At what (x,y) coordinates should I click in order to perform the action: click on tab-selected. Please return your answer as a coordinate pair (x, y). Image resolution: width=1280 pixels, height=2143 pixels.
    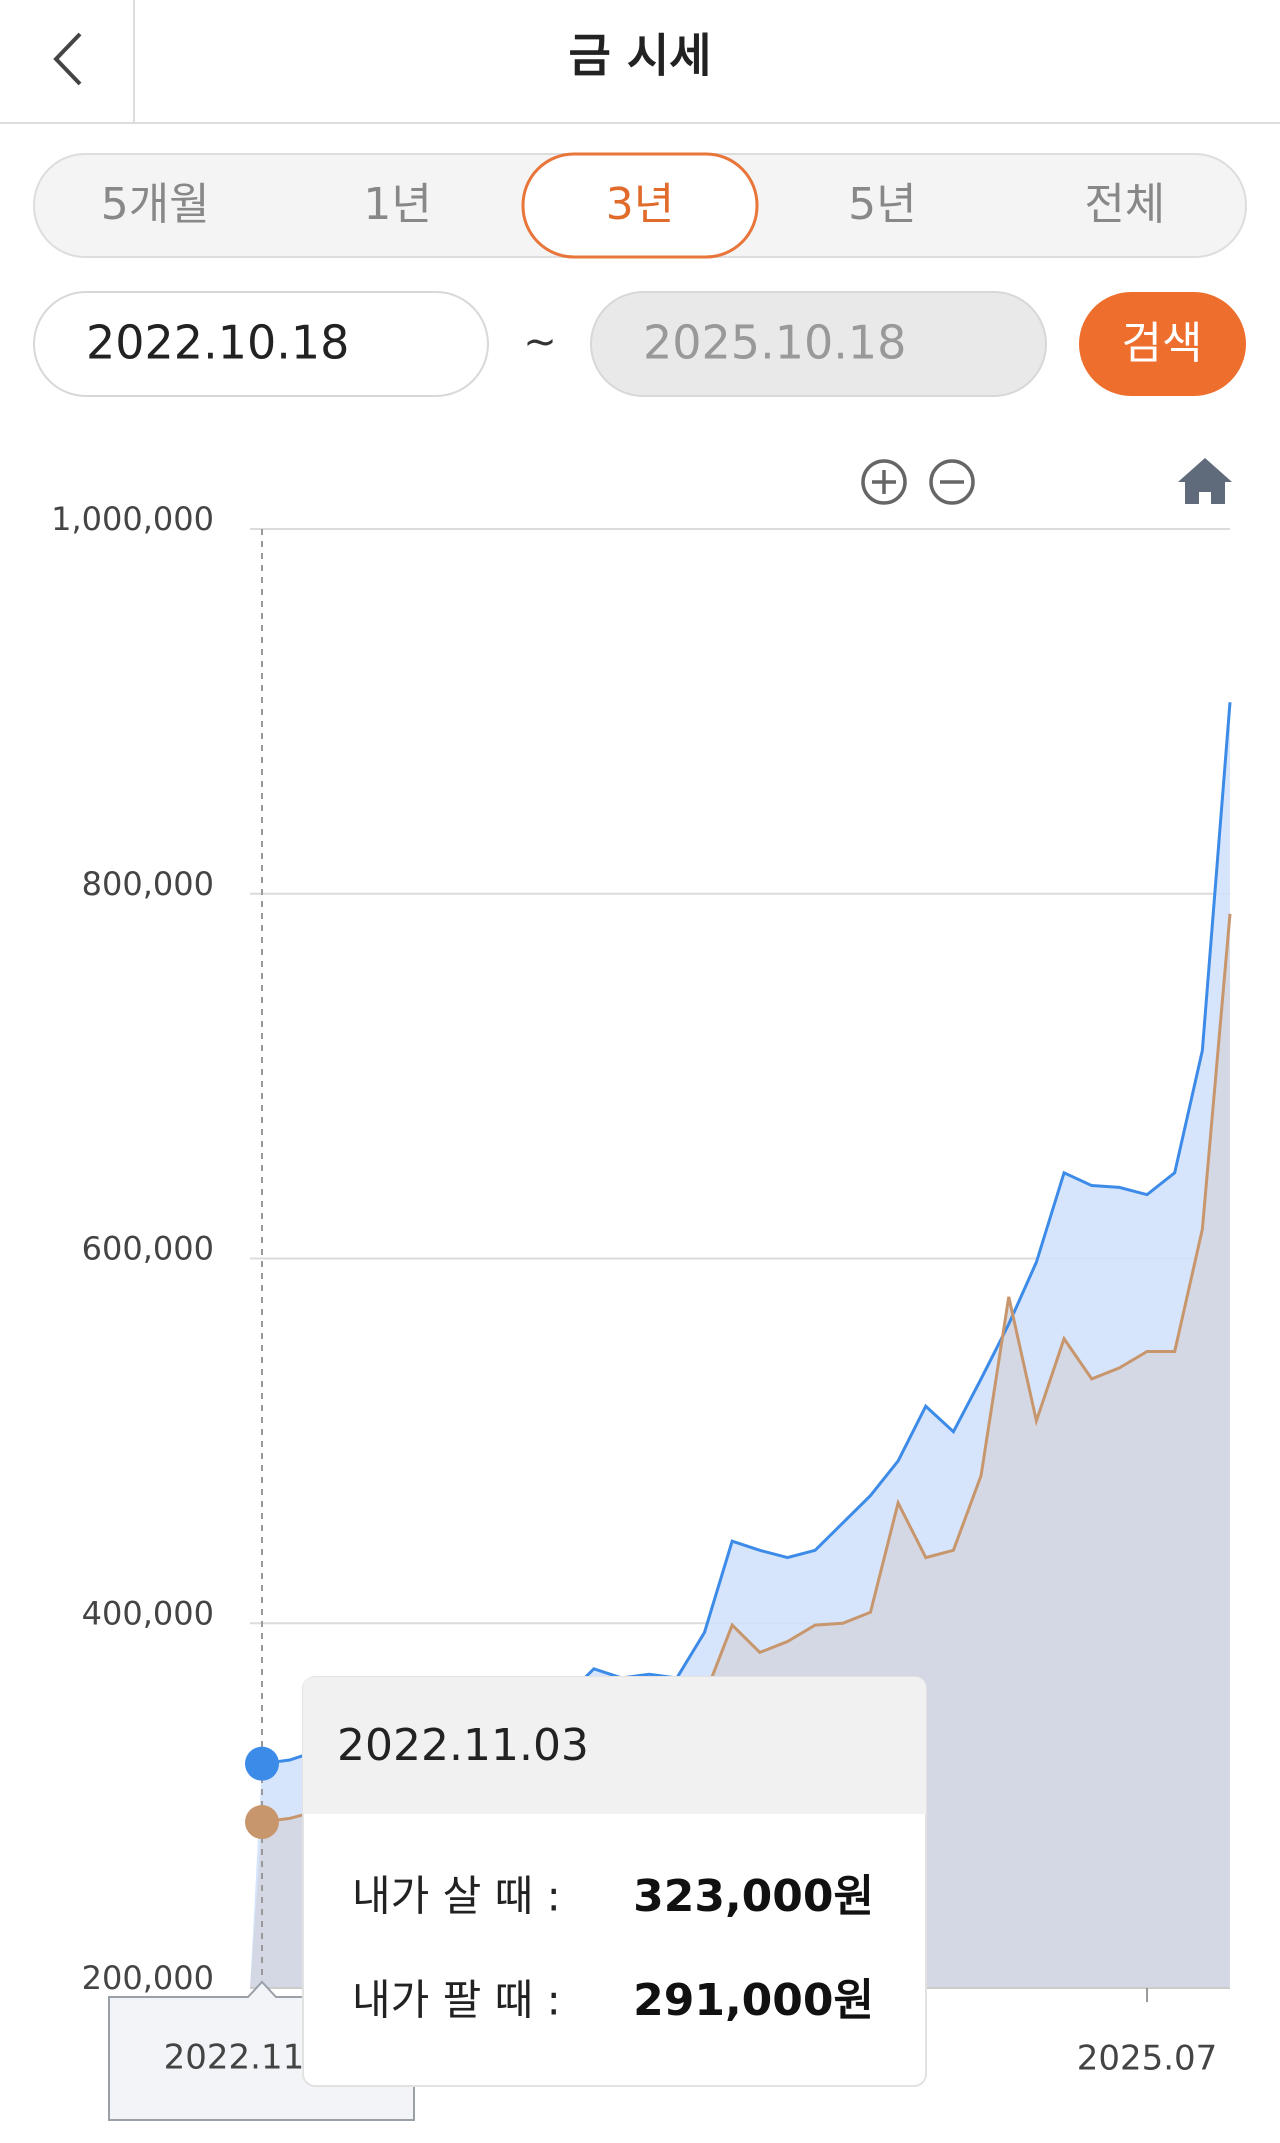
    Looking at the image, I should click on (640, 205).